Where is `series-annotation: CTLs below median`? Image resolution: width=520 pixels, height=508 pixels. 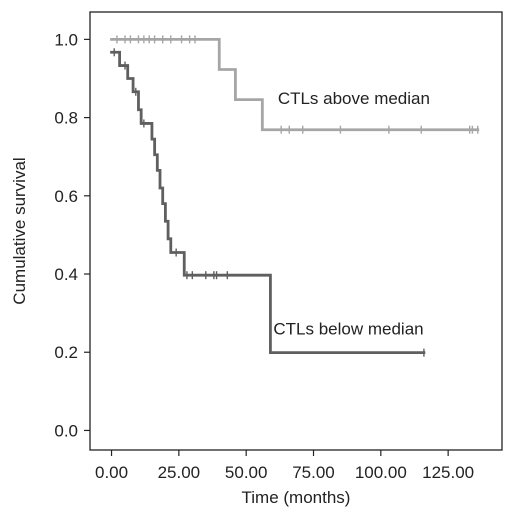
series-annotation: CTLs below median is located at coordinates (348, 329).